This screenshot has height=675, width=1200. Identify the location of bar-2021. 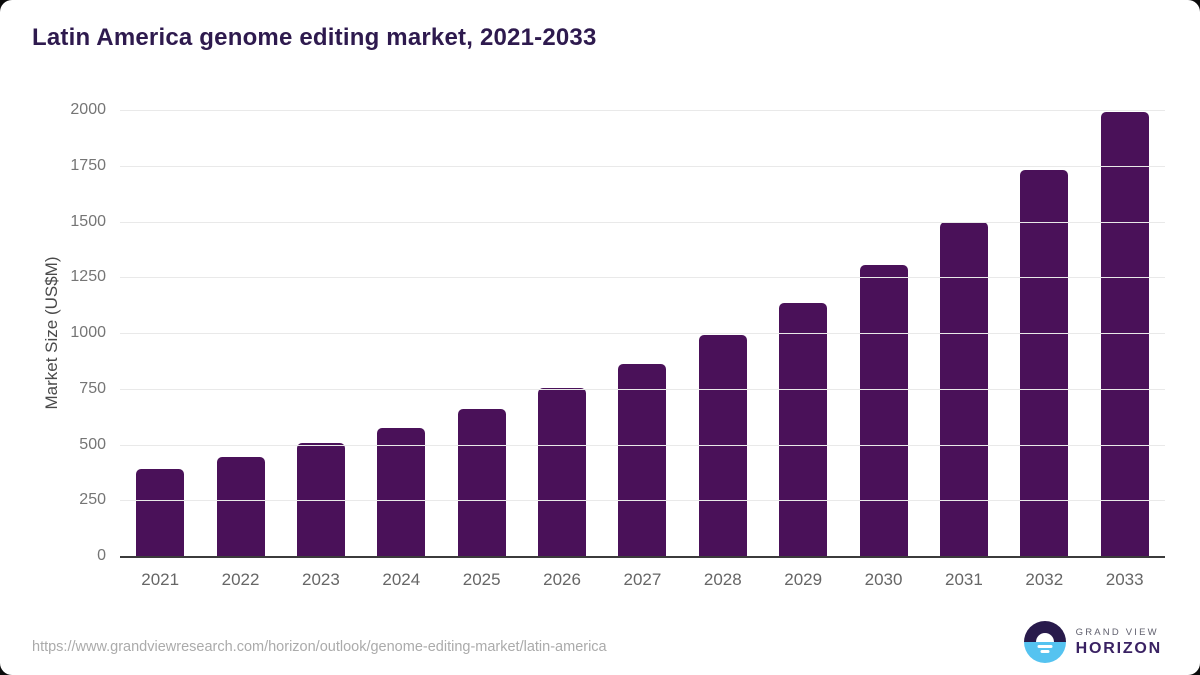
(160, 512).